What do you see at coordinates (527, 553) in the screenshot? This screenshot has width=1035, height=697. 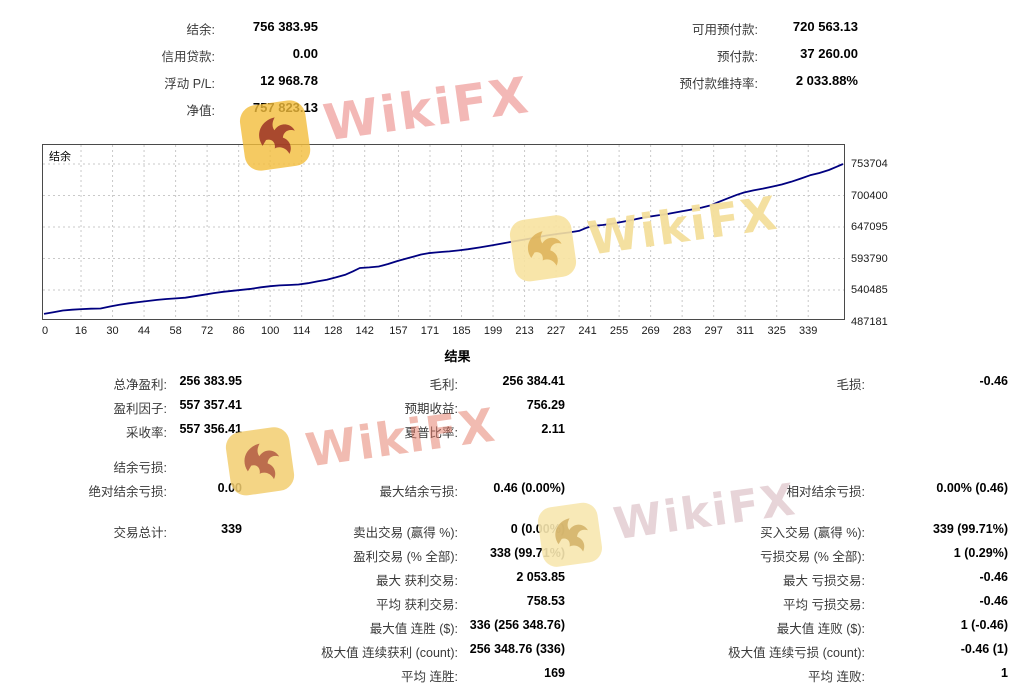 I see `result-value: 338 (99.71%)` at bounding box center [527, 553].